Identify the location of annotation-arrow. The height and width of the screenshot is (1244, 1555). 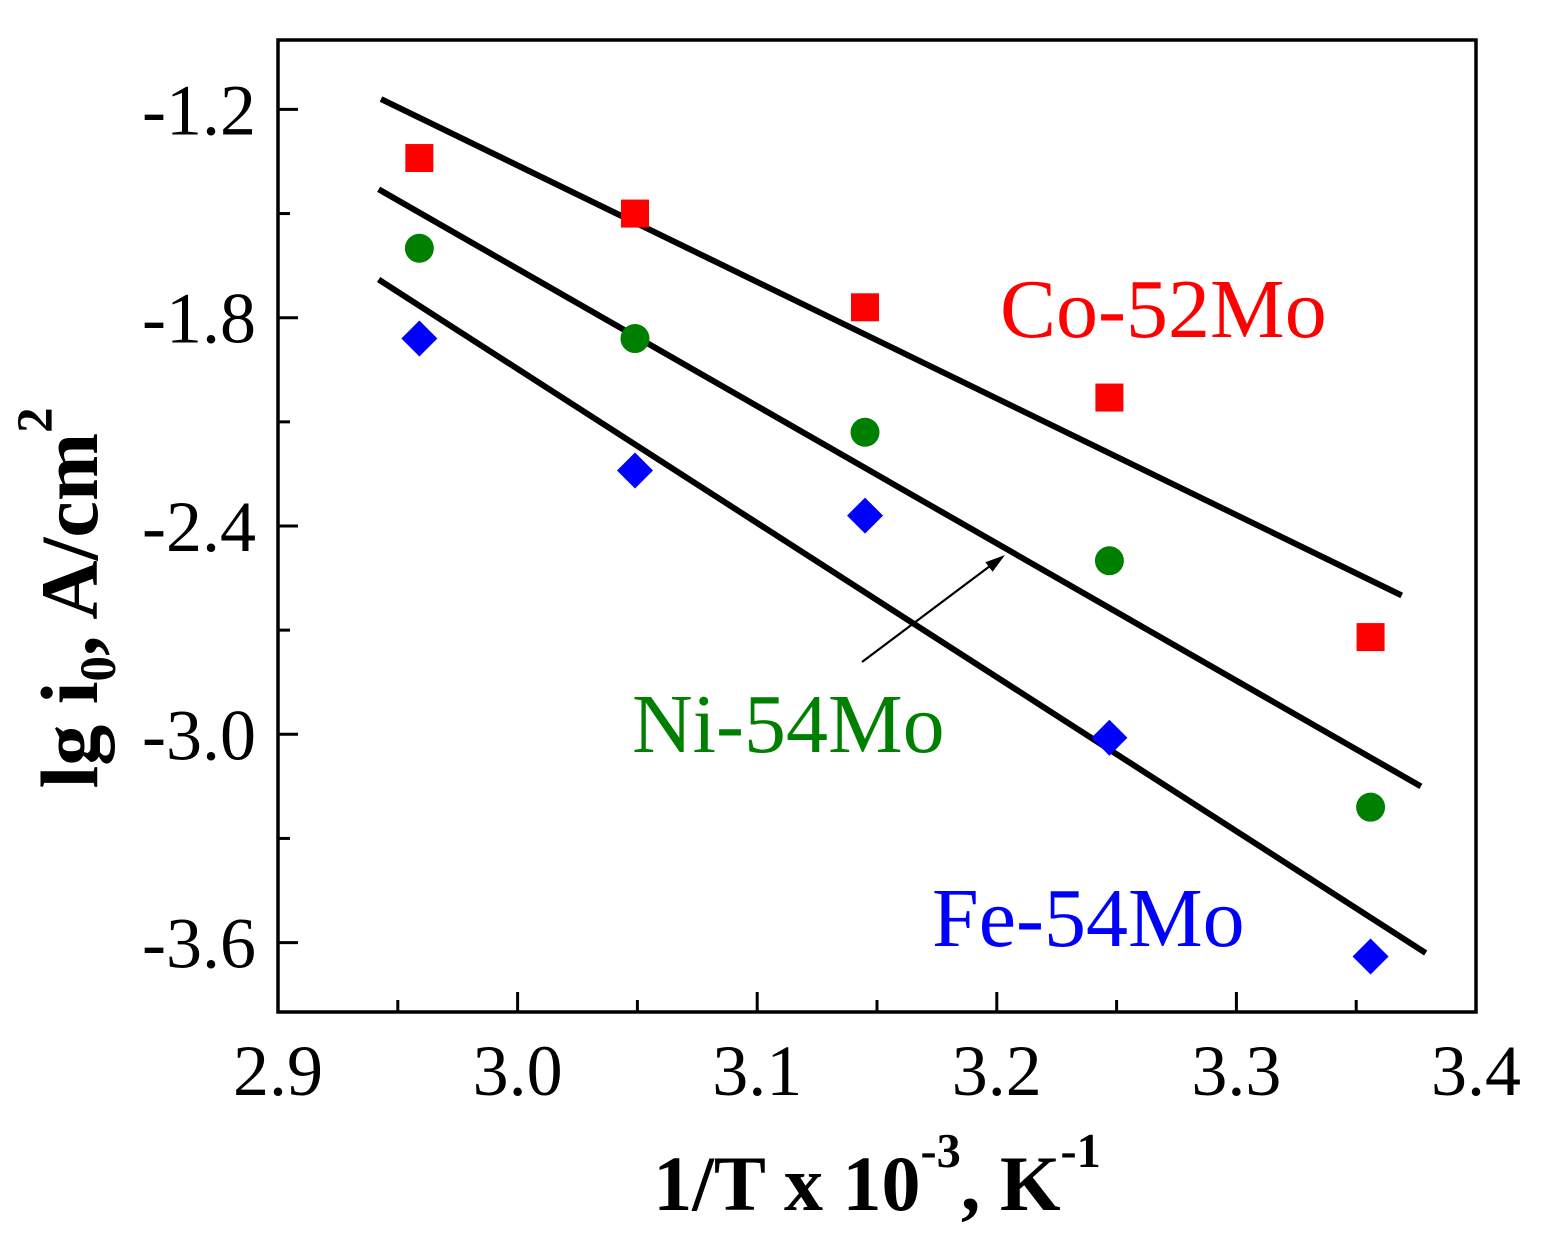
(933, 609).